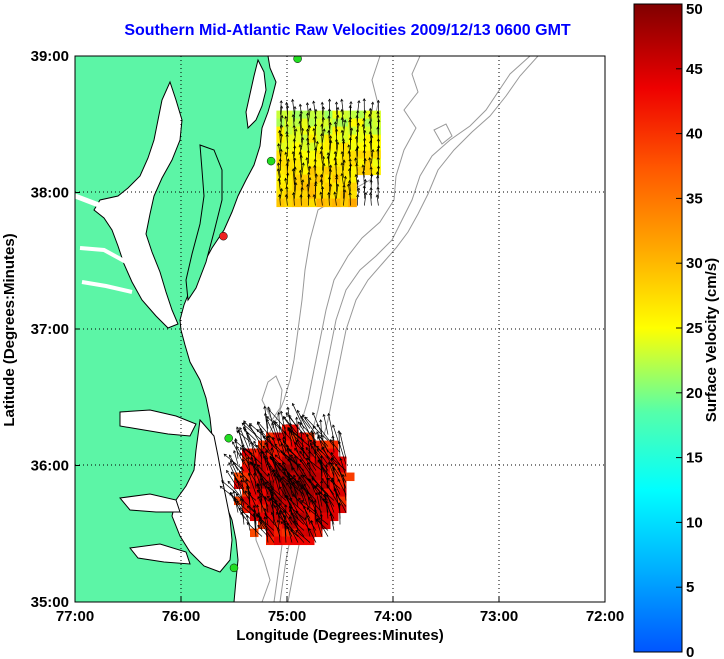  Describe the element at coordinates (690, 651) in the screenshot. I see `colorbar-tick-label: 0` at that location.